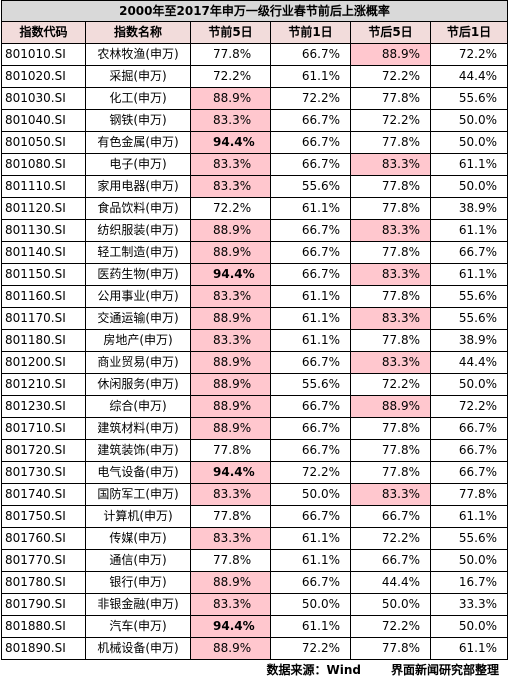  I want to click on table-row: 801230.SI 综合(申万) 88.9% 66.7% 88.9% 72.2%, so click(254, 406).